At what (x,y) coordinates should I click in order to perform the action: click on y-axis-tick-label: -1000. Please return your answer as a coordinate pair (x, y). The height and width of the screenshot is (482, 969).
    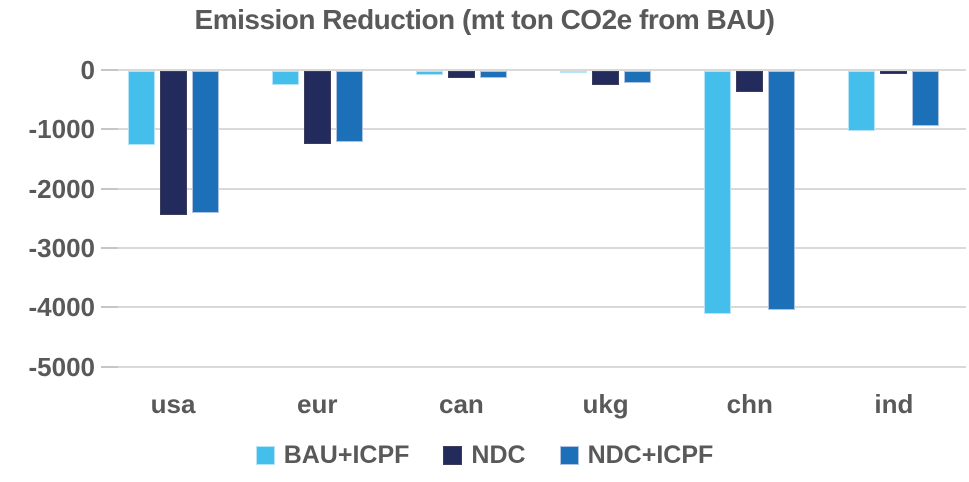
    Looking at the image, I should click on (62, 129).